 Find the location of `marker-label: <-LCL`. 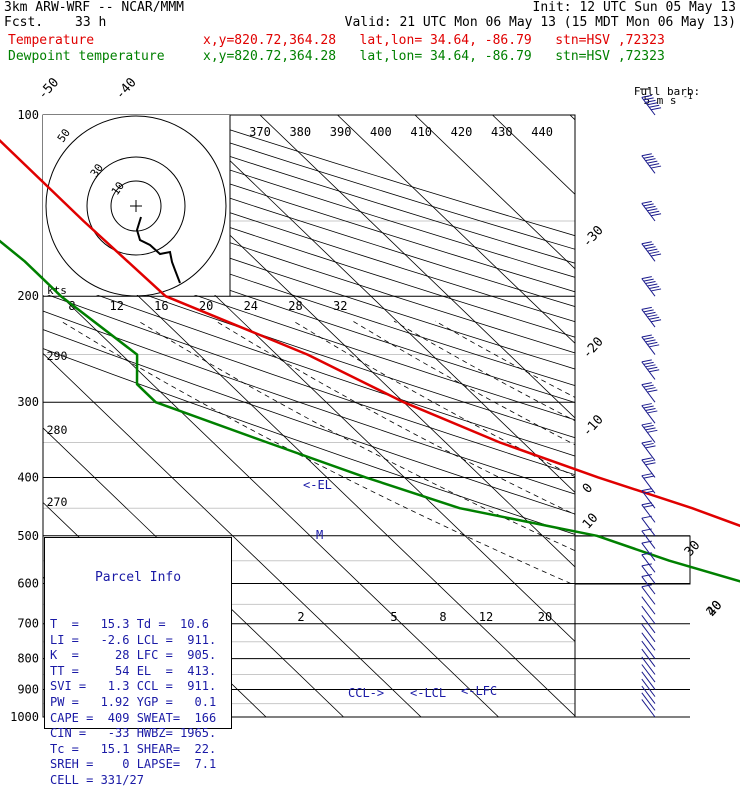

marker-label: <-LCL is located at coordinates (428, 693).